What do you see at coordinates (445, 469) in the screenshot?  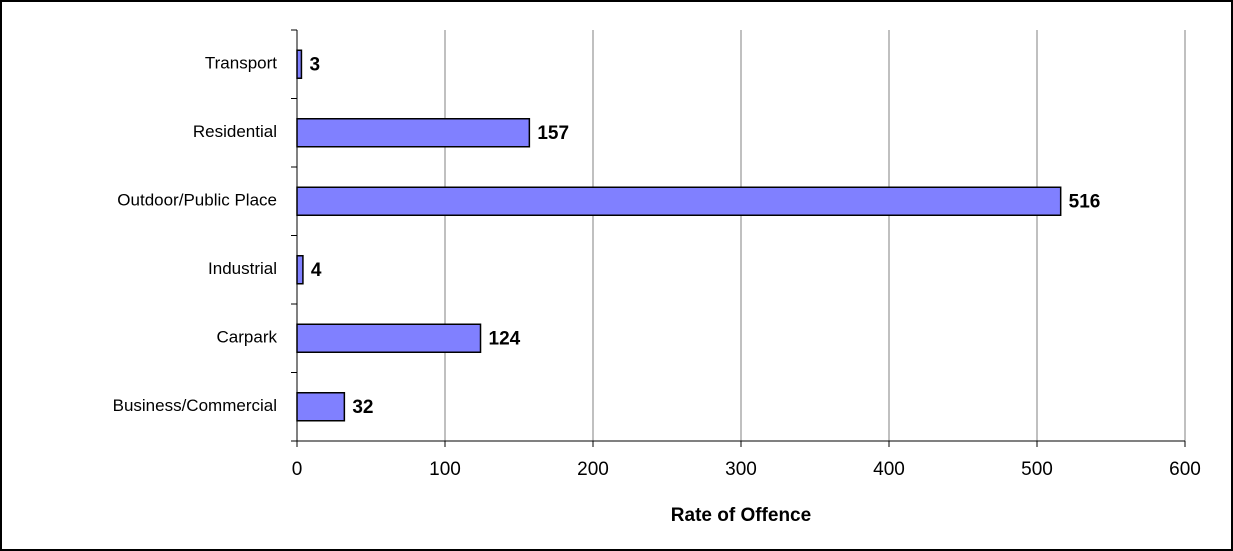 I see `x-tick-label: 100` at bounding box center [445, 469].